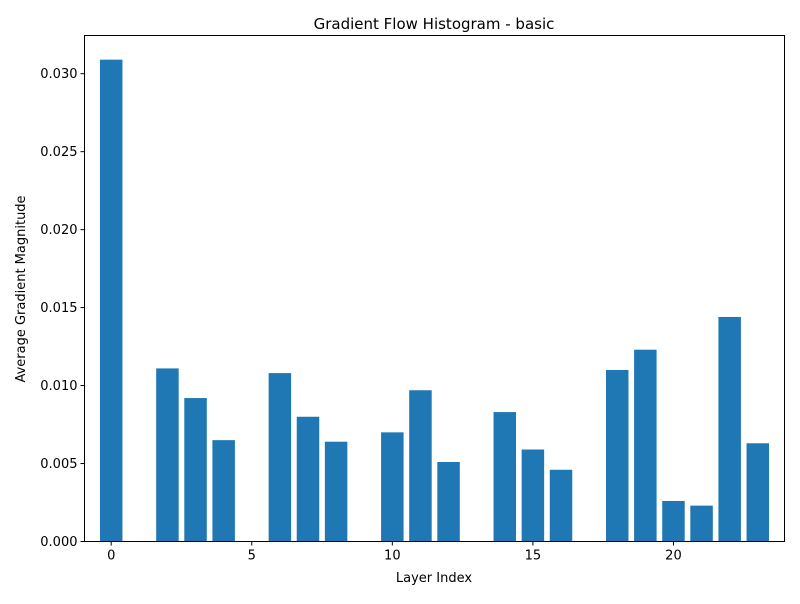 The image size is (800, 604). Describe the element at coordinates (533, 556) in the screenshot. I see `x-tick-label: 15` at that location.